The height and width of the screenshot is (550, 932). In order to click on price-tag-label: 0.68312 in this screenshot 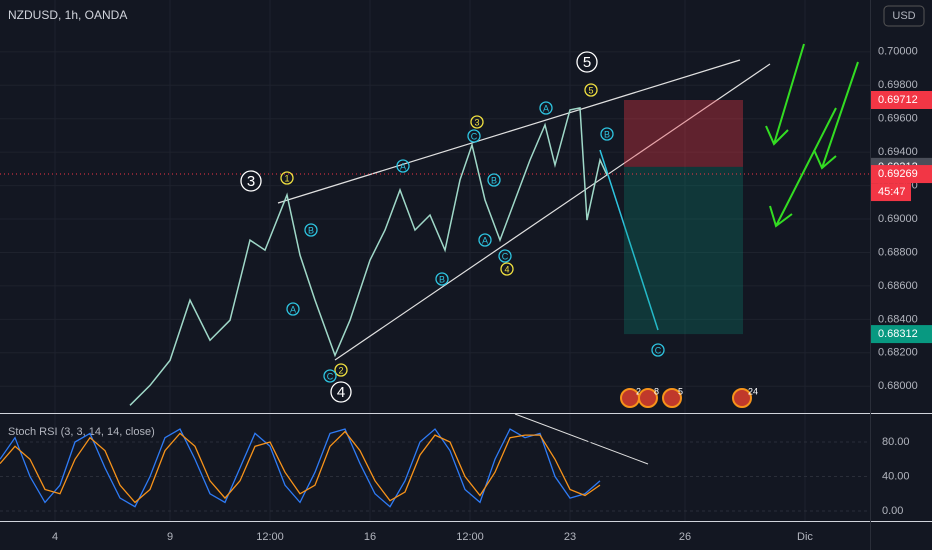, I will do `click(898, 334)`.